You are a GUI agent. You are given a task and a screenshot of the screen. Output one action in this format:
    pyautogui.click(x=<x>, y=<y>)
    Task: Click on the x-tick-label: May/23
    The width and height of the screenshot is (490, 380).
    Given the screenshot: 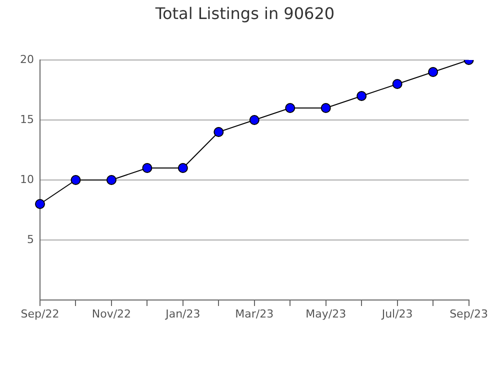 What is the action you would take?
    pyautogui.click(x=326, y=313)
    